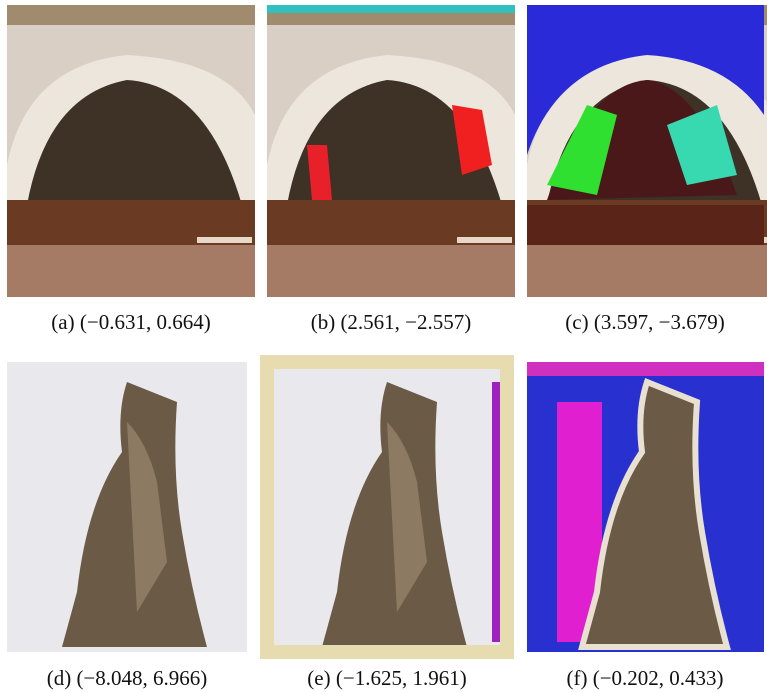  What do you see at coordinates (131, 151) in the screenshot?
I see `image-a` at bounding box center [131, 151].